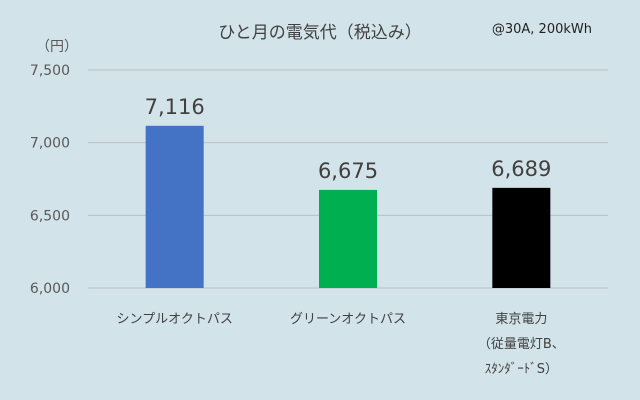 This screenshot has width=640, height=400. Describe the element at coordinates (320, 33) in the screenshot. I see `chart-title: ひと月の電気代（税込み）` at that location.